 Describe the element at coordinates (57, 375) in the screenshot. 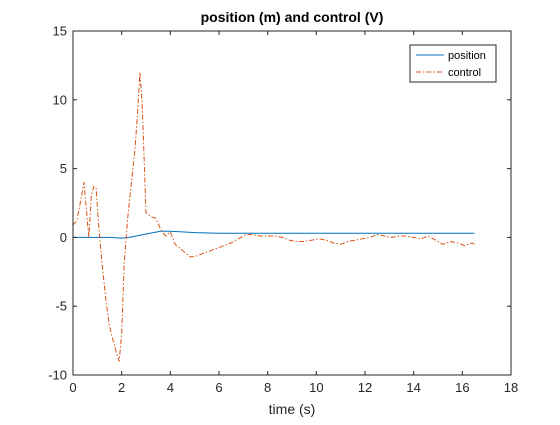

I see `y-tick-label: -10` at that location.